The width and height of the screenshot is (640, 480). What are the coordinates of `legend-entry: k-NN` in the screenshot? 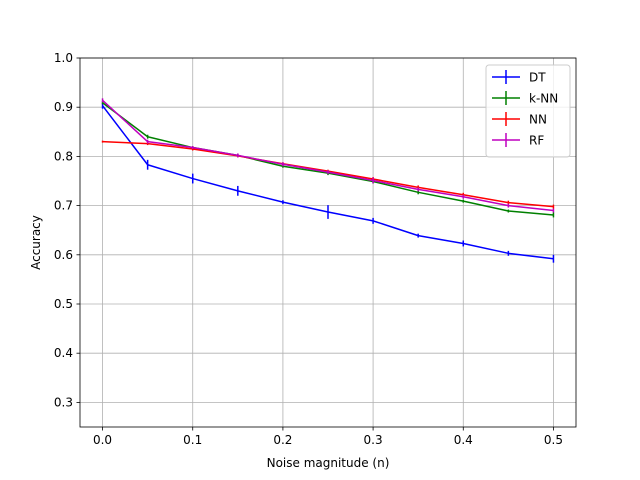 It's located at (525, 98).